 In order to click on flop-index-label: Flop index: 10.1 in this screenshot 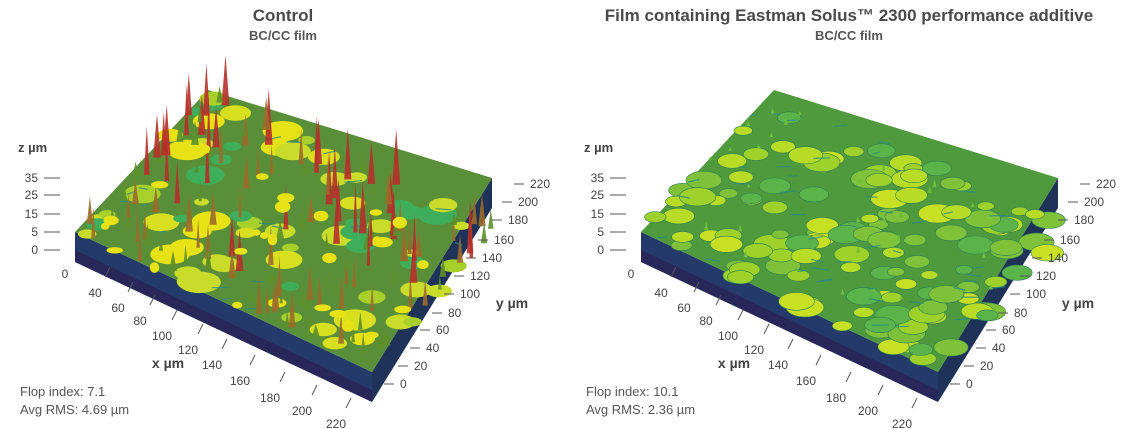, I will do `click(632, 391)`.